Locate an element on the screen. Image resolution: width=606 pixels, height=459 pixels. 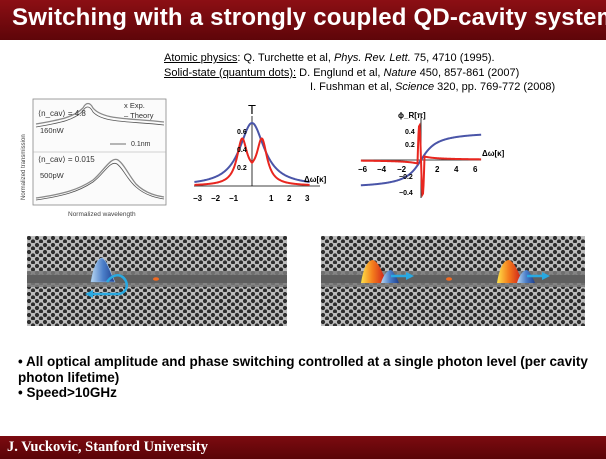
exp-ylabel: Normalized transmission is located at coordinates (24, 167).